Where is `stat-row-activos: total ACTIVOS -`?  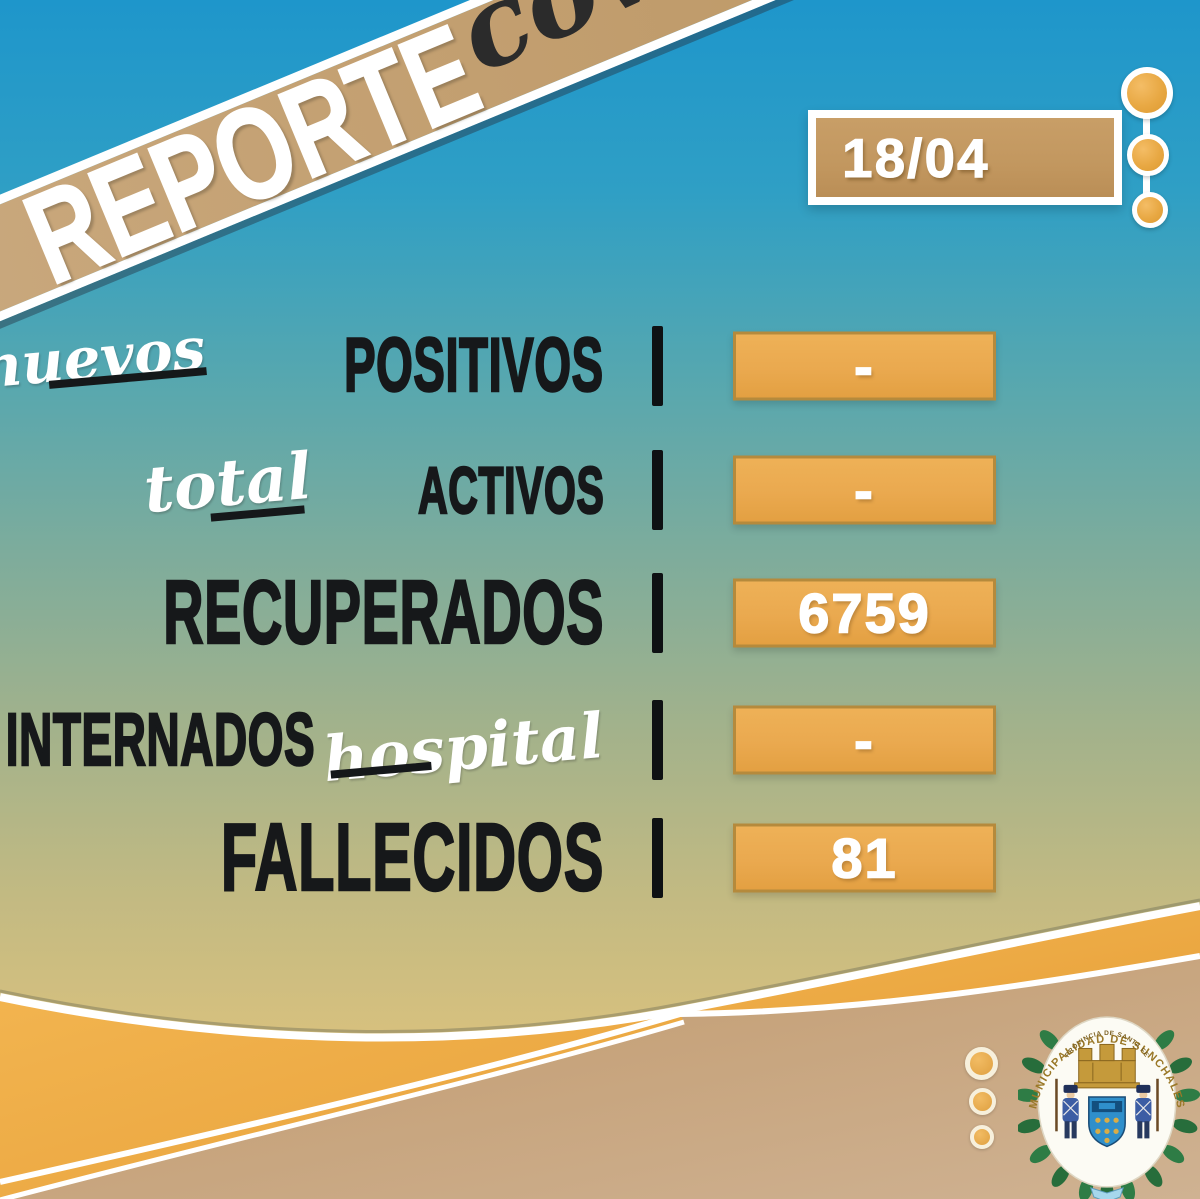 stat-row-activos: total ACTIVOS - is located at coordinates (600, 484).